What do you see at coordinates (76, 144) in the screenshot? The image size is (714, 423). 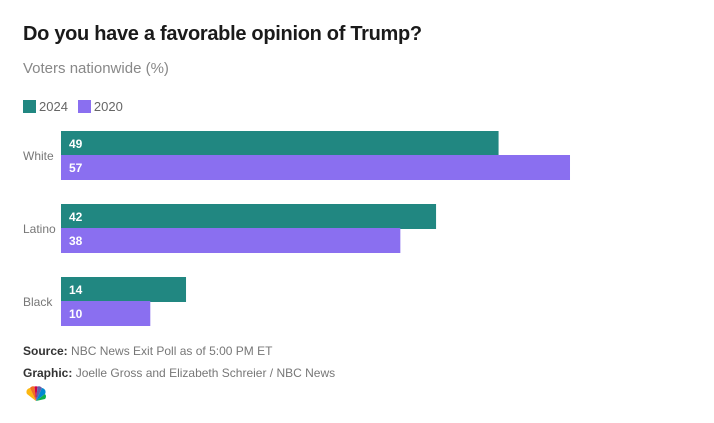 I see `data-label-white-2024: 49` at bounding box center [76, 144].